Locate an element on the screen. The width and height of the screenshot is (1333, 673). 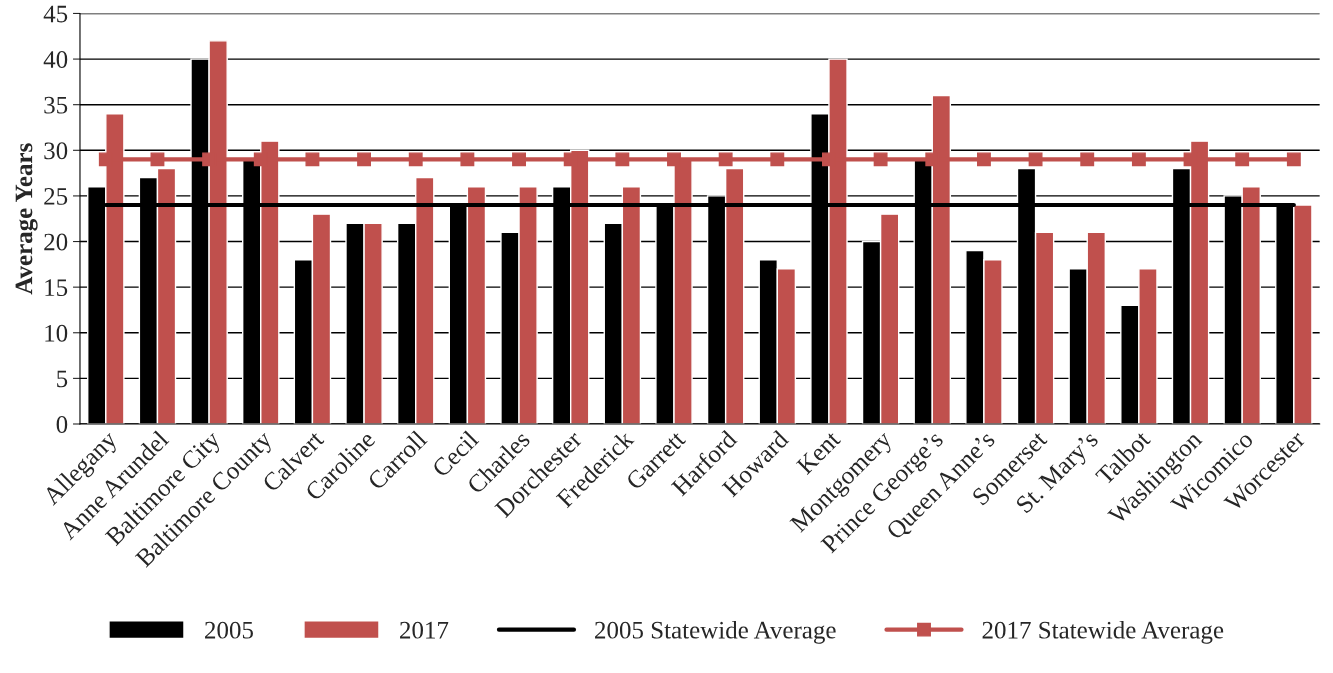
y-tick-label: 25 is located at coordinates (56, 196).